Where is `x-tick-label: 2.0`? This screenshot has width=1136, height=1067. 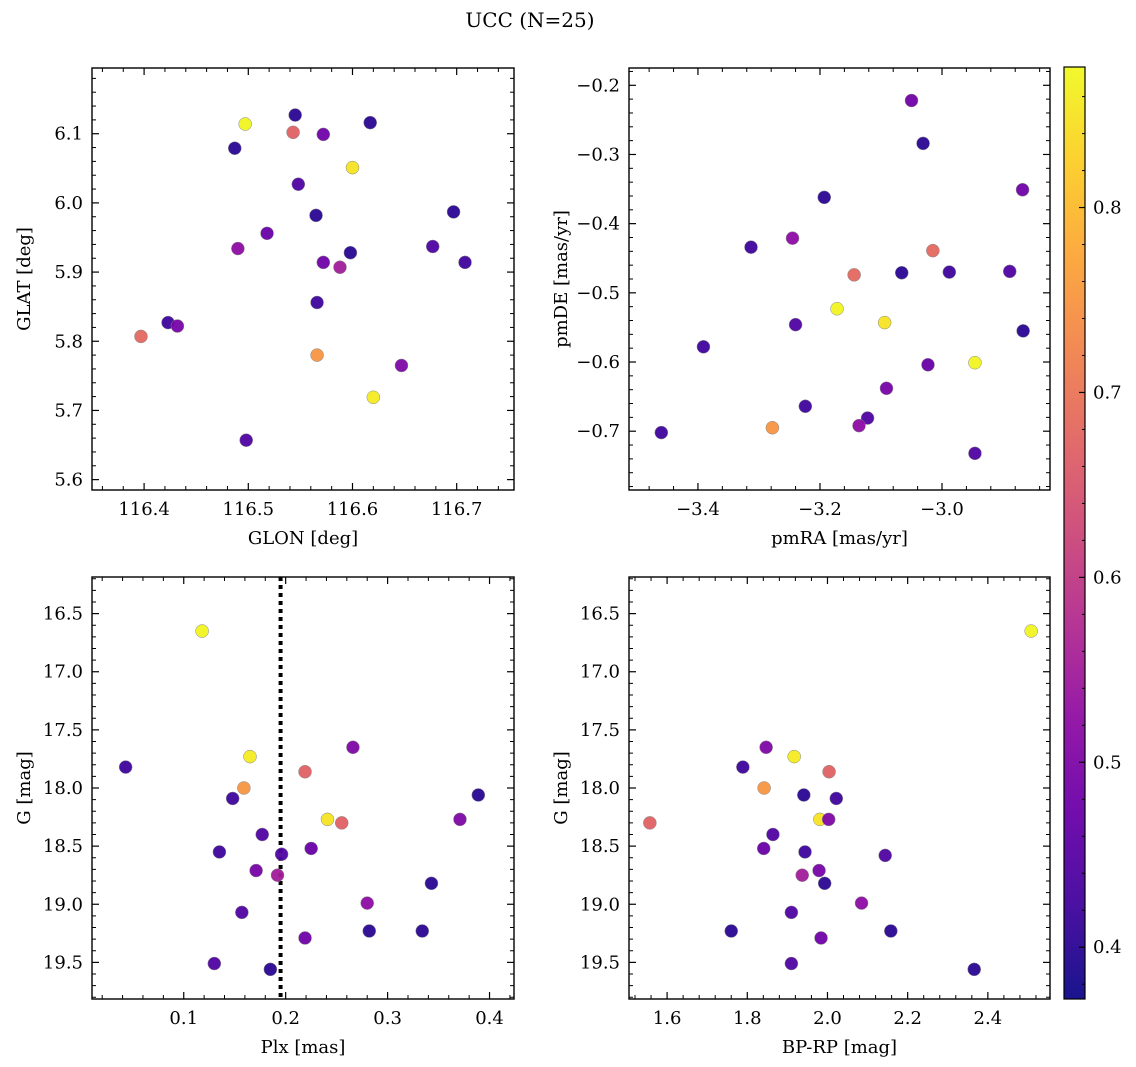 x-tick-label: 2.0 is located at coordinates (827, 1018).